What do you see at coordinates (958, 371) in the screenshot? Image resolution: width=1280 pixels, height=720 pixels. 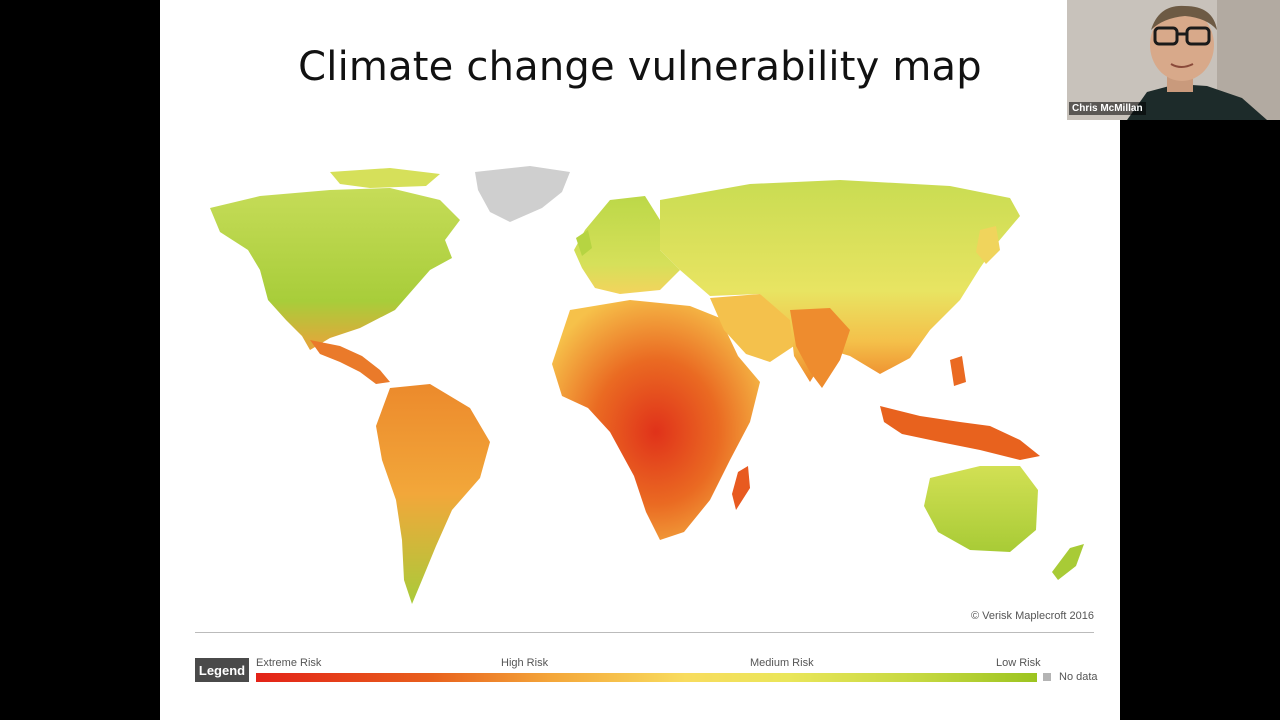 I see `philippines` at bounding box center [958, 371].